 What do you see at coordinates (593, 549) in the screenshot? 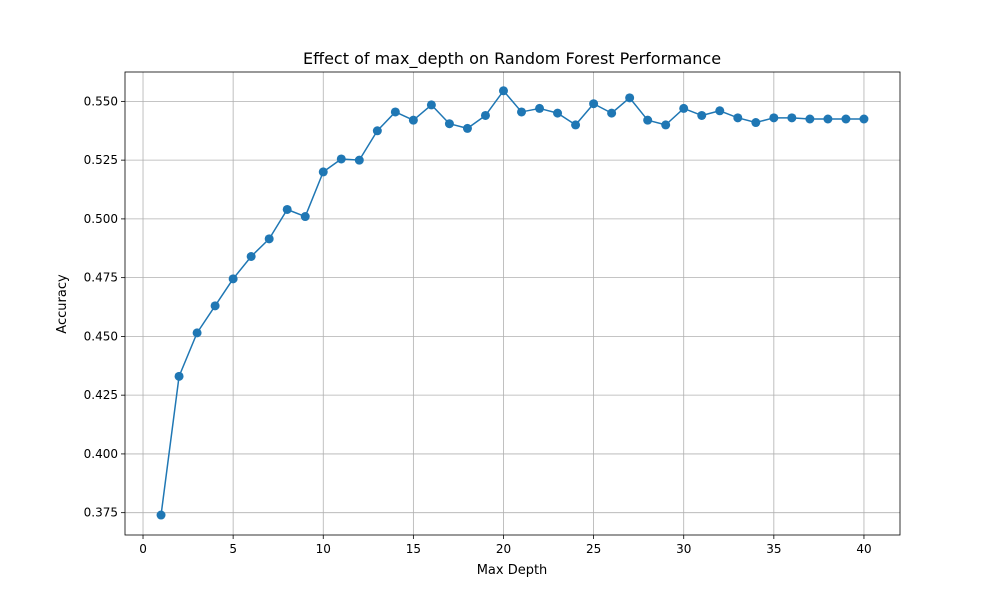
I see `x-tick-label: 25` at bounding box center [593, 549].